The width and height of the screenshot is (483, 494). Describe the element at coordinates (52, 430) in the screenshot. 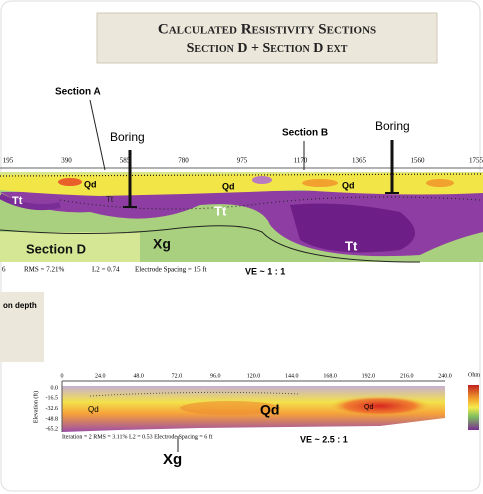

I see `depth-label: -65.2` at that location.